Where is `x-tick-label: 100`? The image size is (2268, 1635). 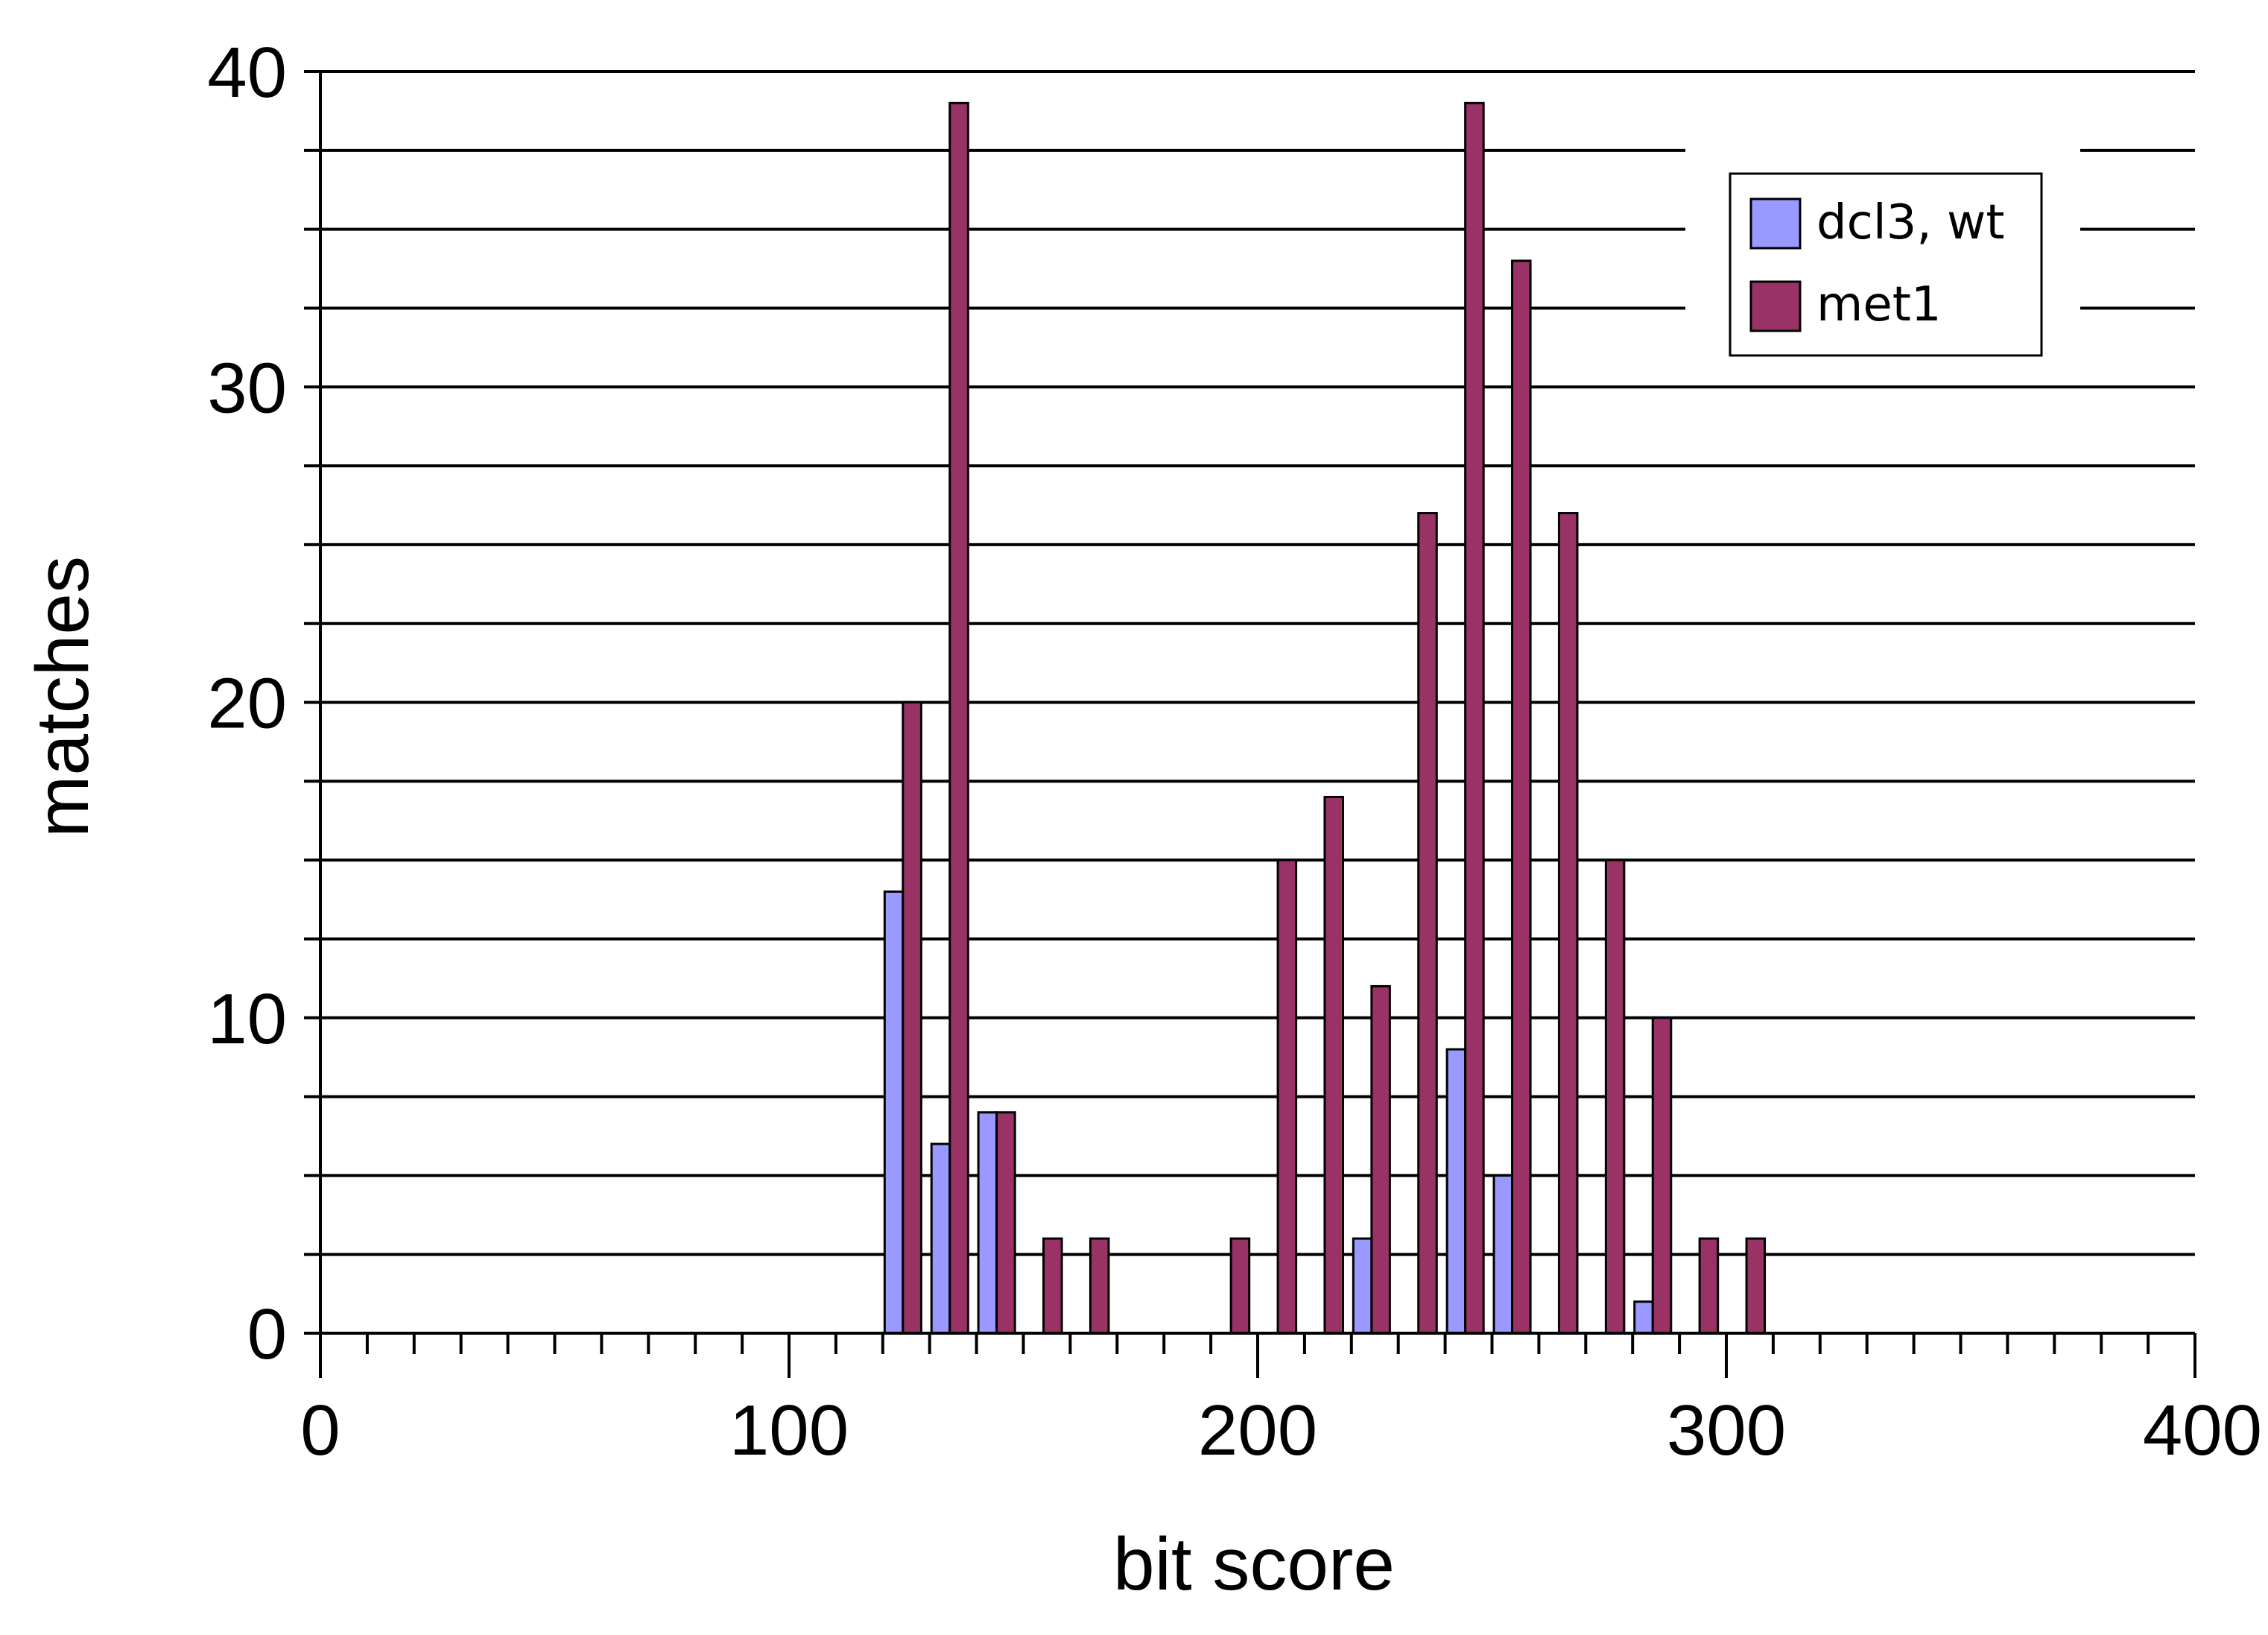 x-tick-label: 100 is located at coordinates (789, 1430).